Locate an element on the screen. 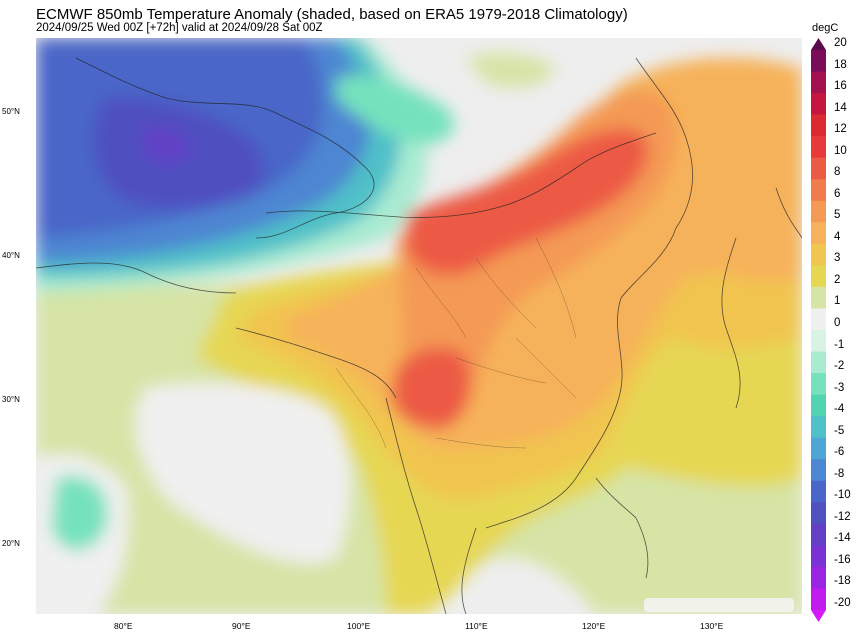  colorbar-label: -2 is located at coordinates (839, 366).